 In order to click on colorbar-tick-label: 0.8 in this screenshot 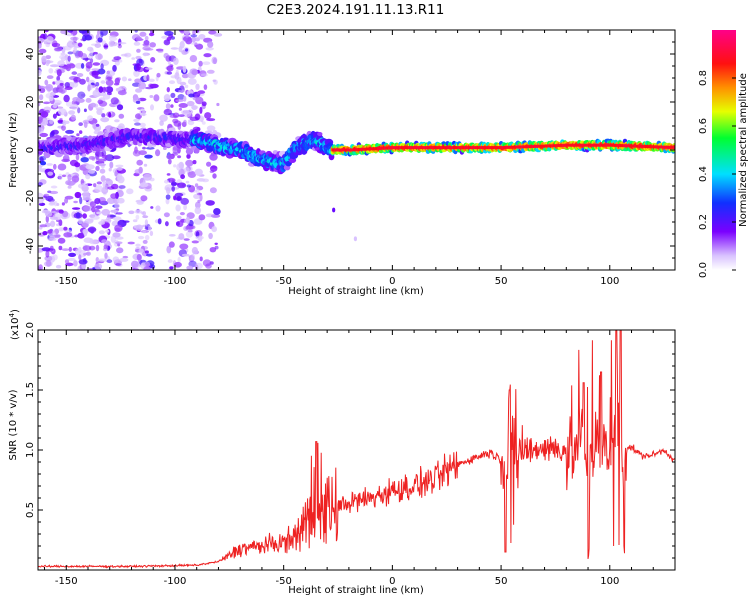, I will do `click(703, 78)`.